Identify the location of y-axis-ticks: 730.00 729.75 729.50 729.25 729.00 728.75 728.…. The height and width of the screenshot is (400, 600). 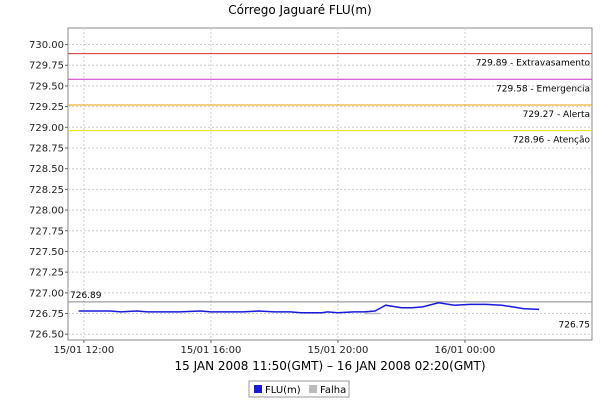
(48, 190).